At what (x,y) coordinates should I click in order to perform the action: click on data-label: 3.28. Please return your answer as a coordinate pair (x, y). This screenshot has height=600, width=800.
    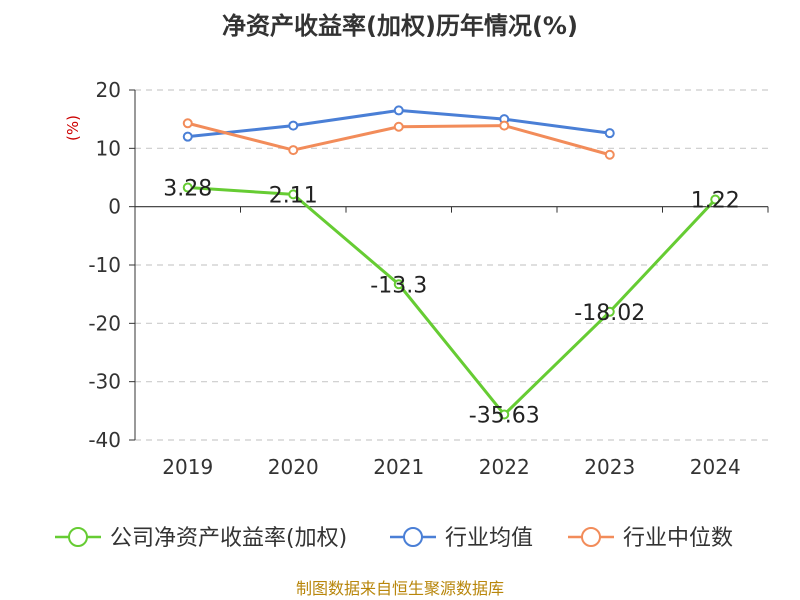
    Looking at the image, I should click on (187, 189).